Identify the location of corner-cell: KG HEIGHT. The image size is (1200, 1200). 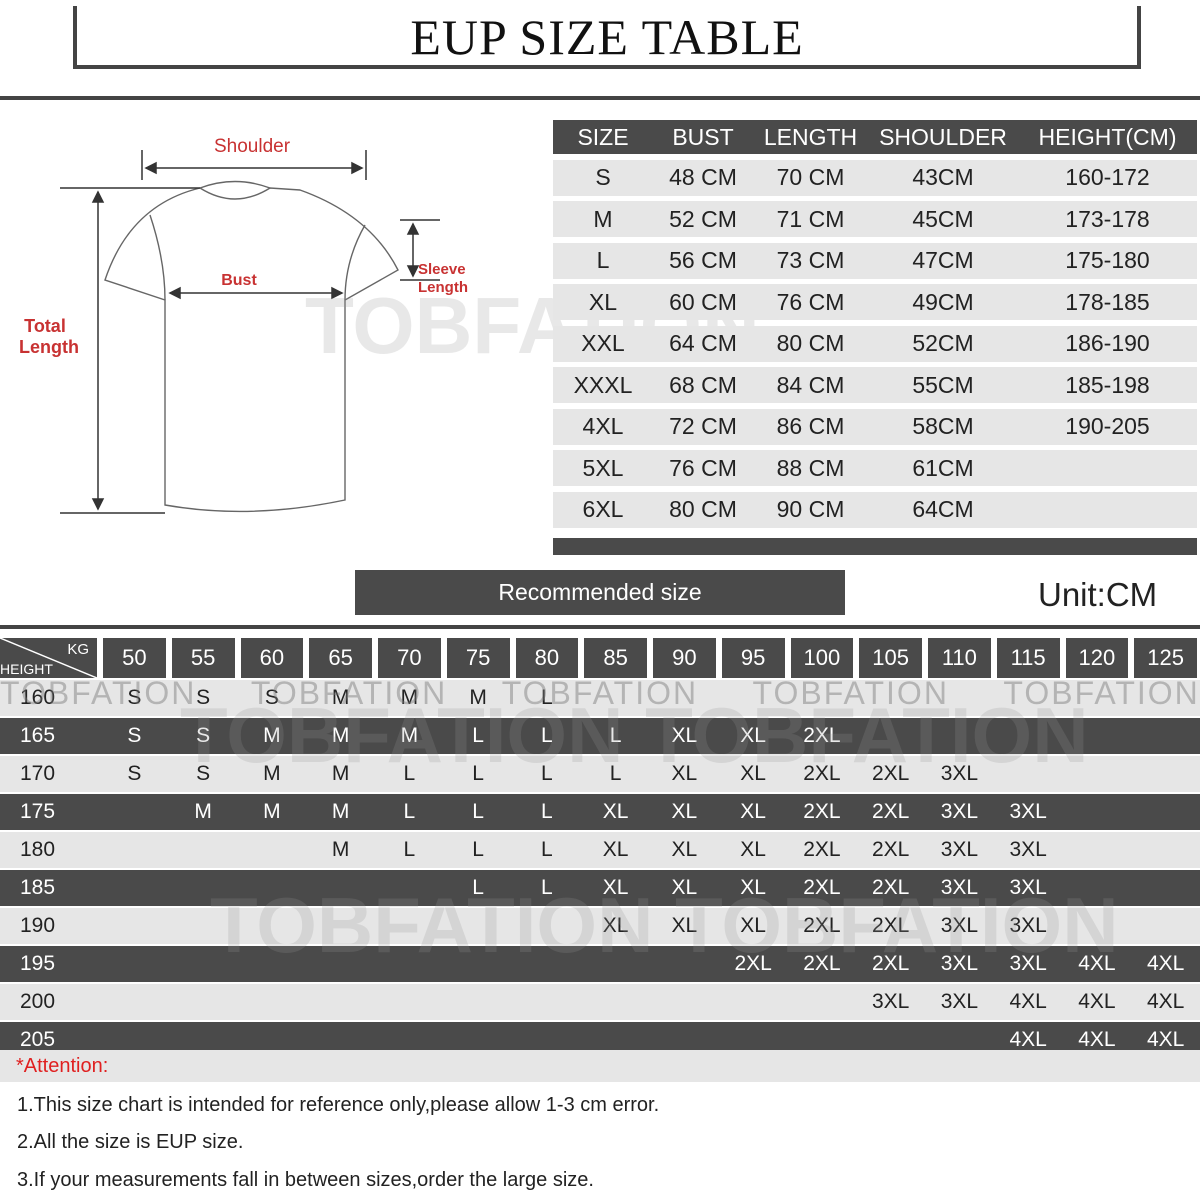
(48, 658).